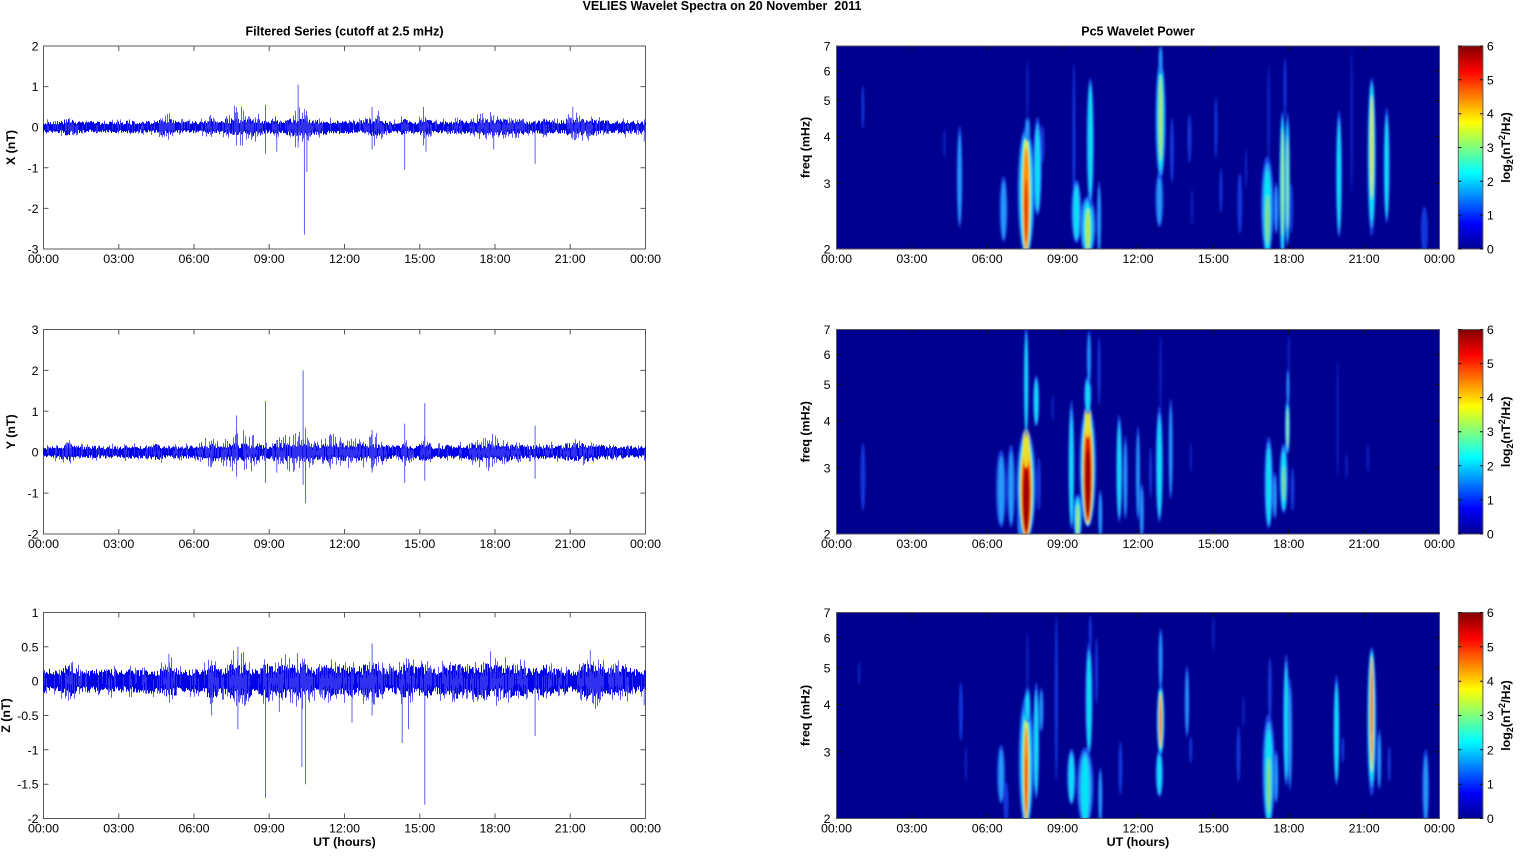  Describe the element at coordinates (11, 431) in the screenshot. I see `svg-text: Y (nT)` at that location.